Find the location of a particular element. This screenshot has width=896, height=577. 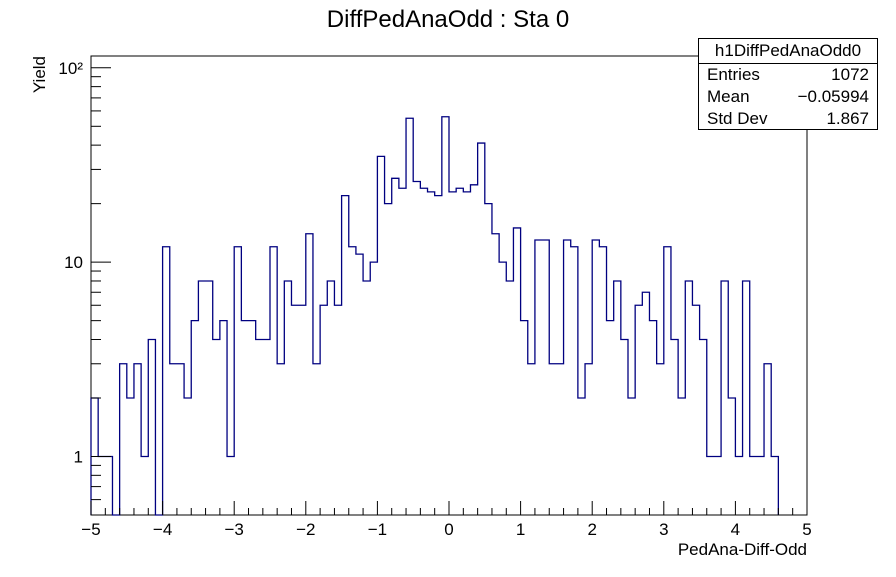

x-tick-label: 1 is located at coordinates (520, 529).